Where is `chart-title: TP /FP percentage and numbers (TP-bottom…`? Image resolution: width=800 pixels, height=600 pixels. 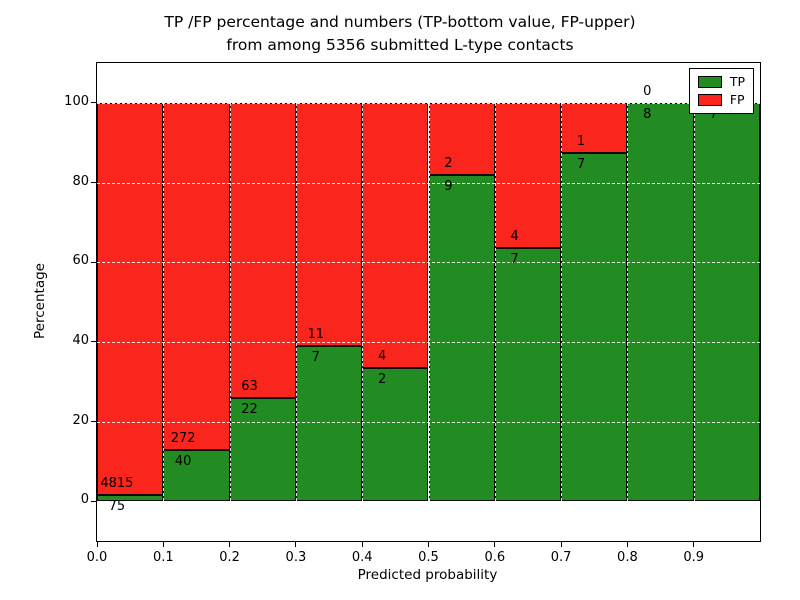 chart-title: TP /FP percentage and numbers (TP-bottom… is located at coordinates (400, 34).